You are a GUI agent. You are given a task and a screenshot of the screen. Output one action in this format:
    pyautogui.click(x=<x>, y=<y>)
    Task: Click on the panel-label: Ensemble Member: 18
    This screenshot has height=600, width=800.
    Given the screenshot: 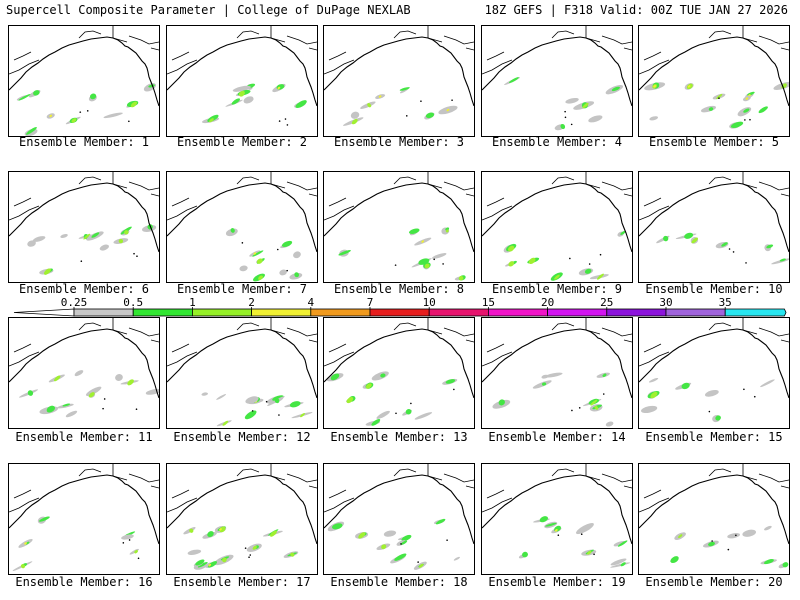 What is the action you would take?
    pyautogui.click(x=399, y=582)
    